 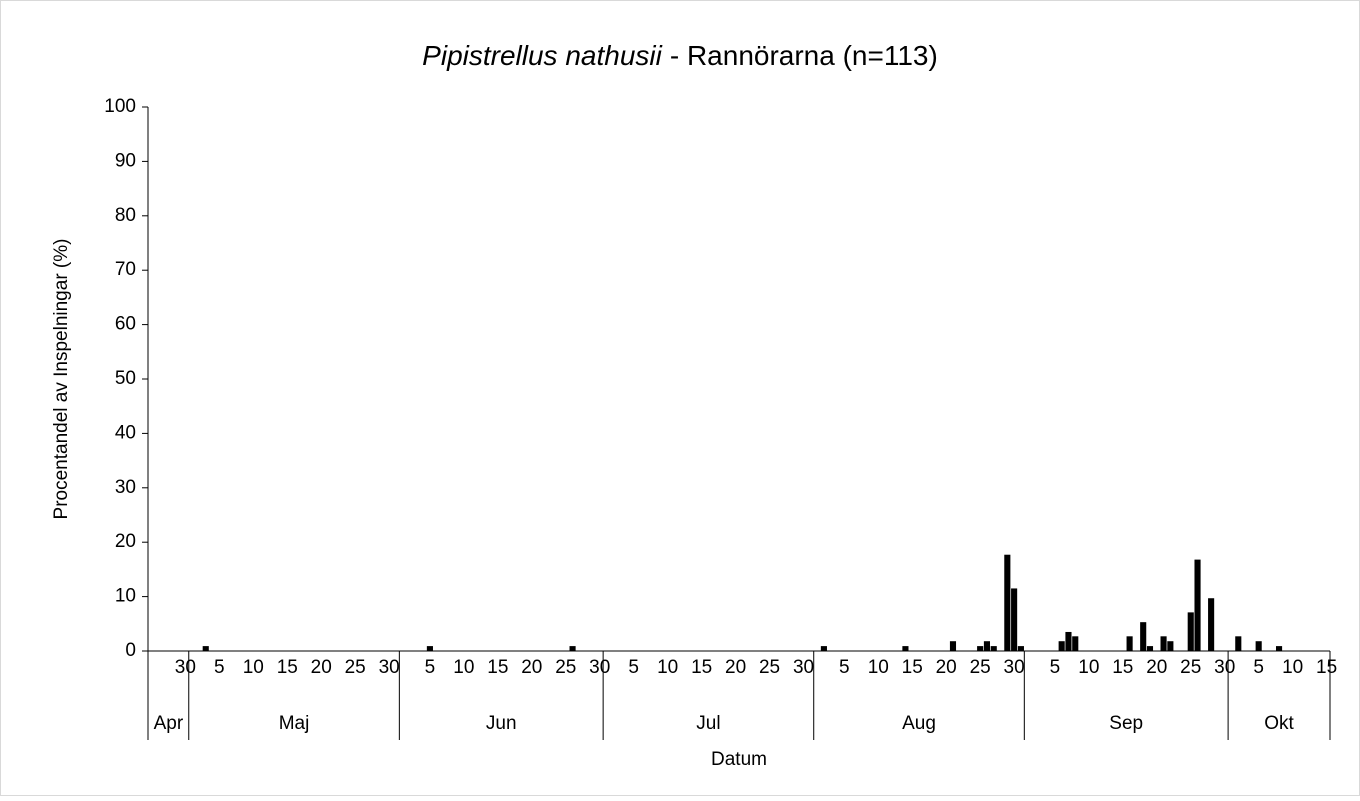 I want to click on x-axis-label: Datum, so click(x=739, y=759).